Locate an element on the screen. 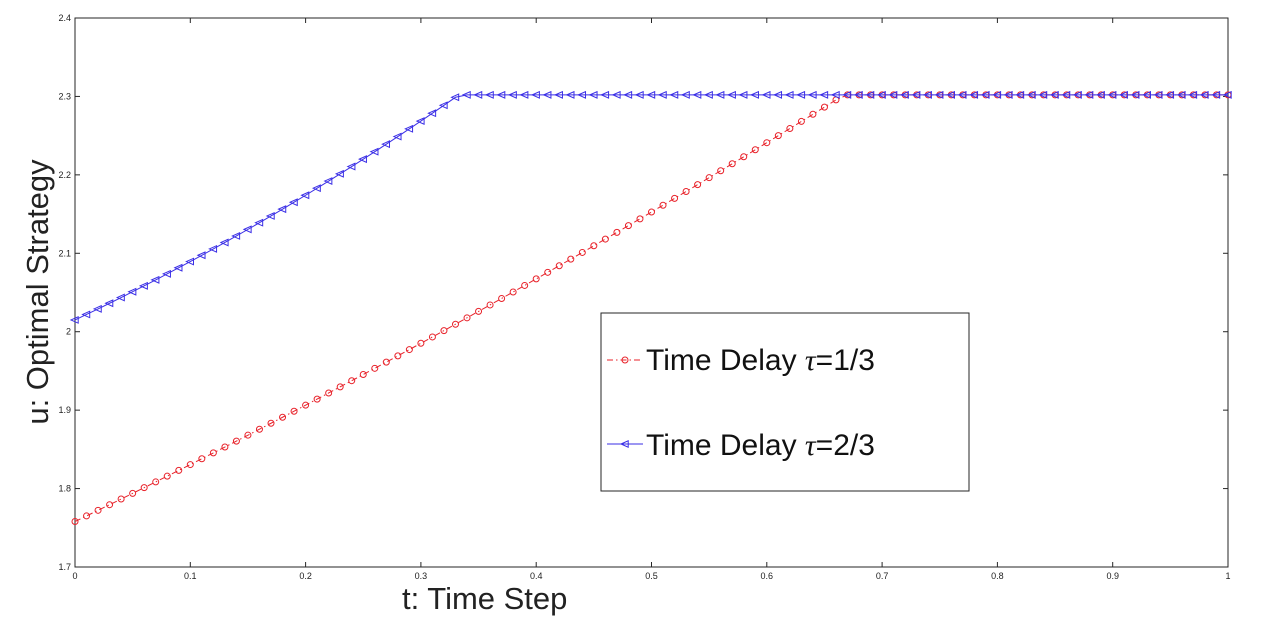 This screenshot has height=617, width=1267. x-tick-label: 0.1 is located at coordinates (190, 576).